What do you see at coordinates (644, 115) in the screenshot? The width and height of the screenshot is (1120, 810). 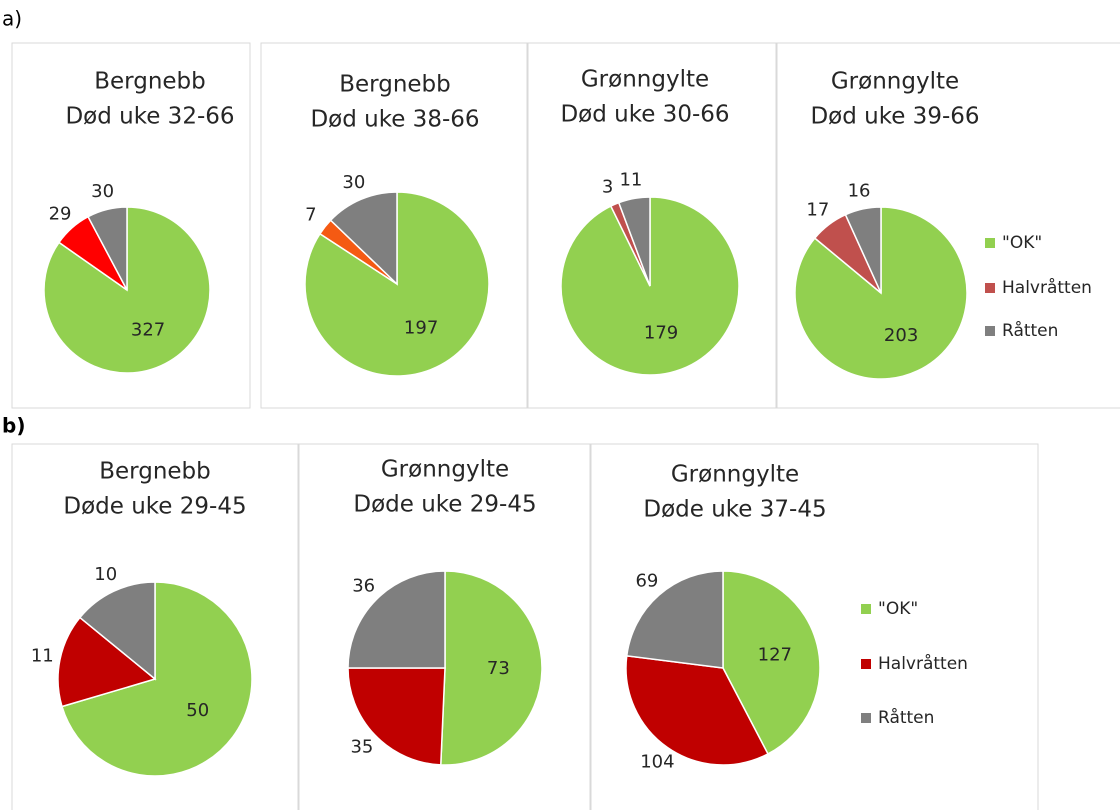 I see `chart-title: Død uke 30-66` at bounding box center [644, 115].